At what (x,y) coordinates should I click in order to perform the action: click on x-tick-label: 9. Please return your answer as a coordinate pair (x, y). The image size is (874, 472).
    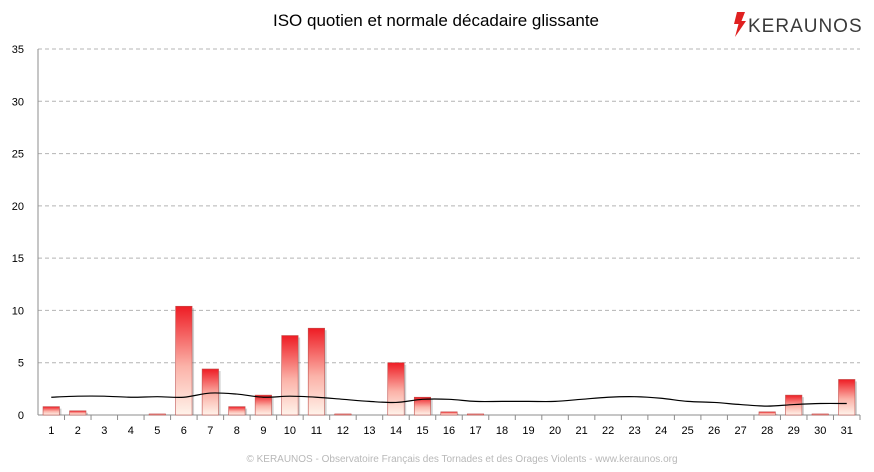
    Looking at the image, I should click on (263, 431).